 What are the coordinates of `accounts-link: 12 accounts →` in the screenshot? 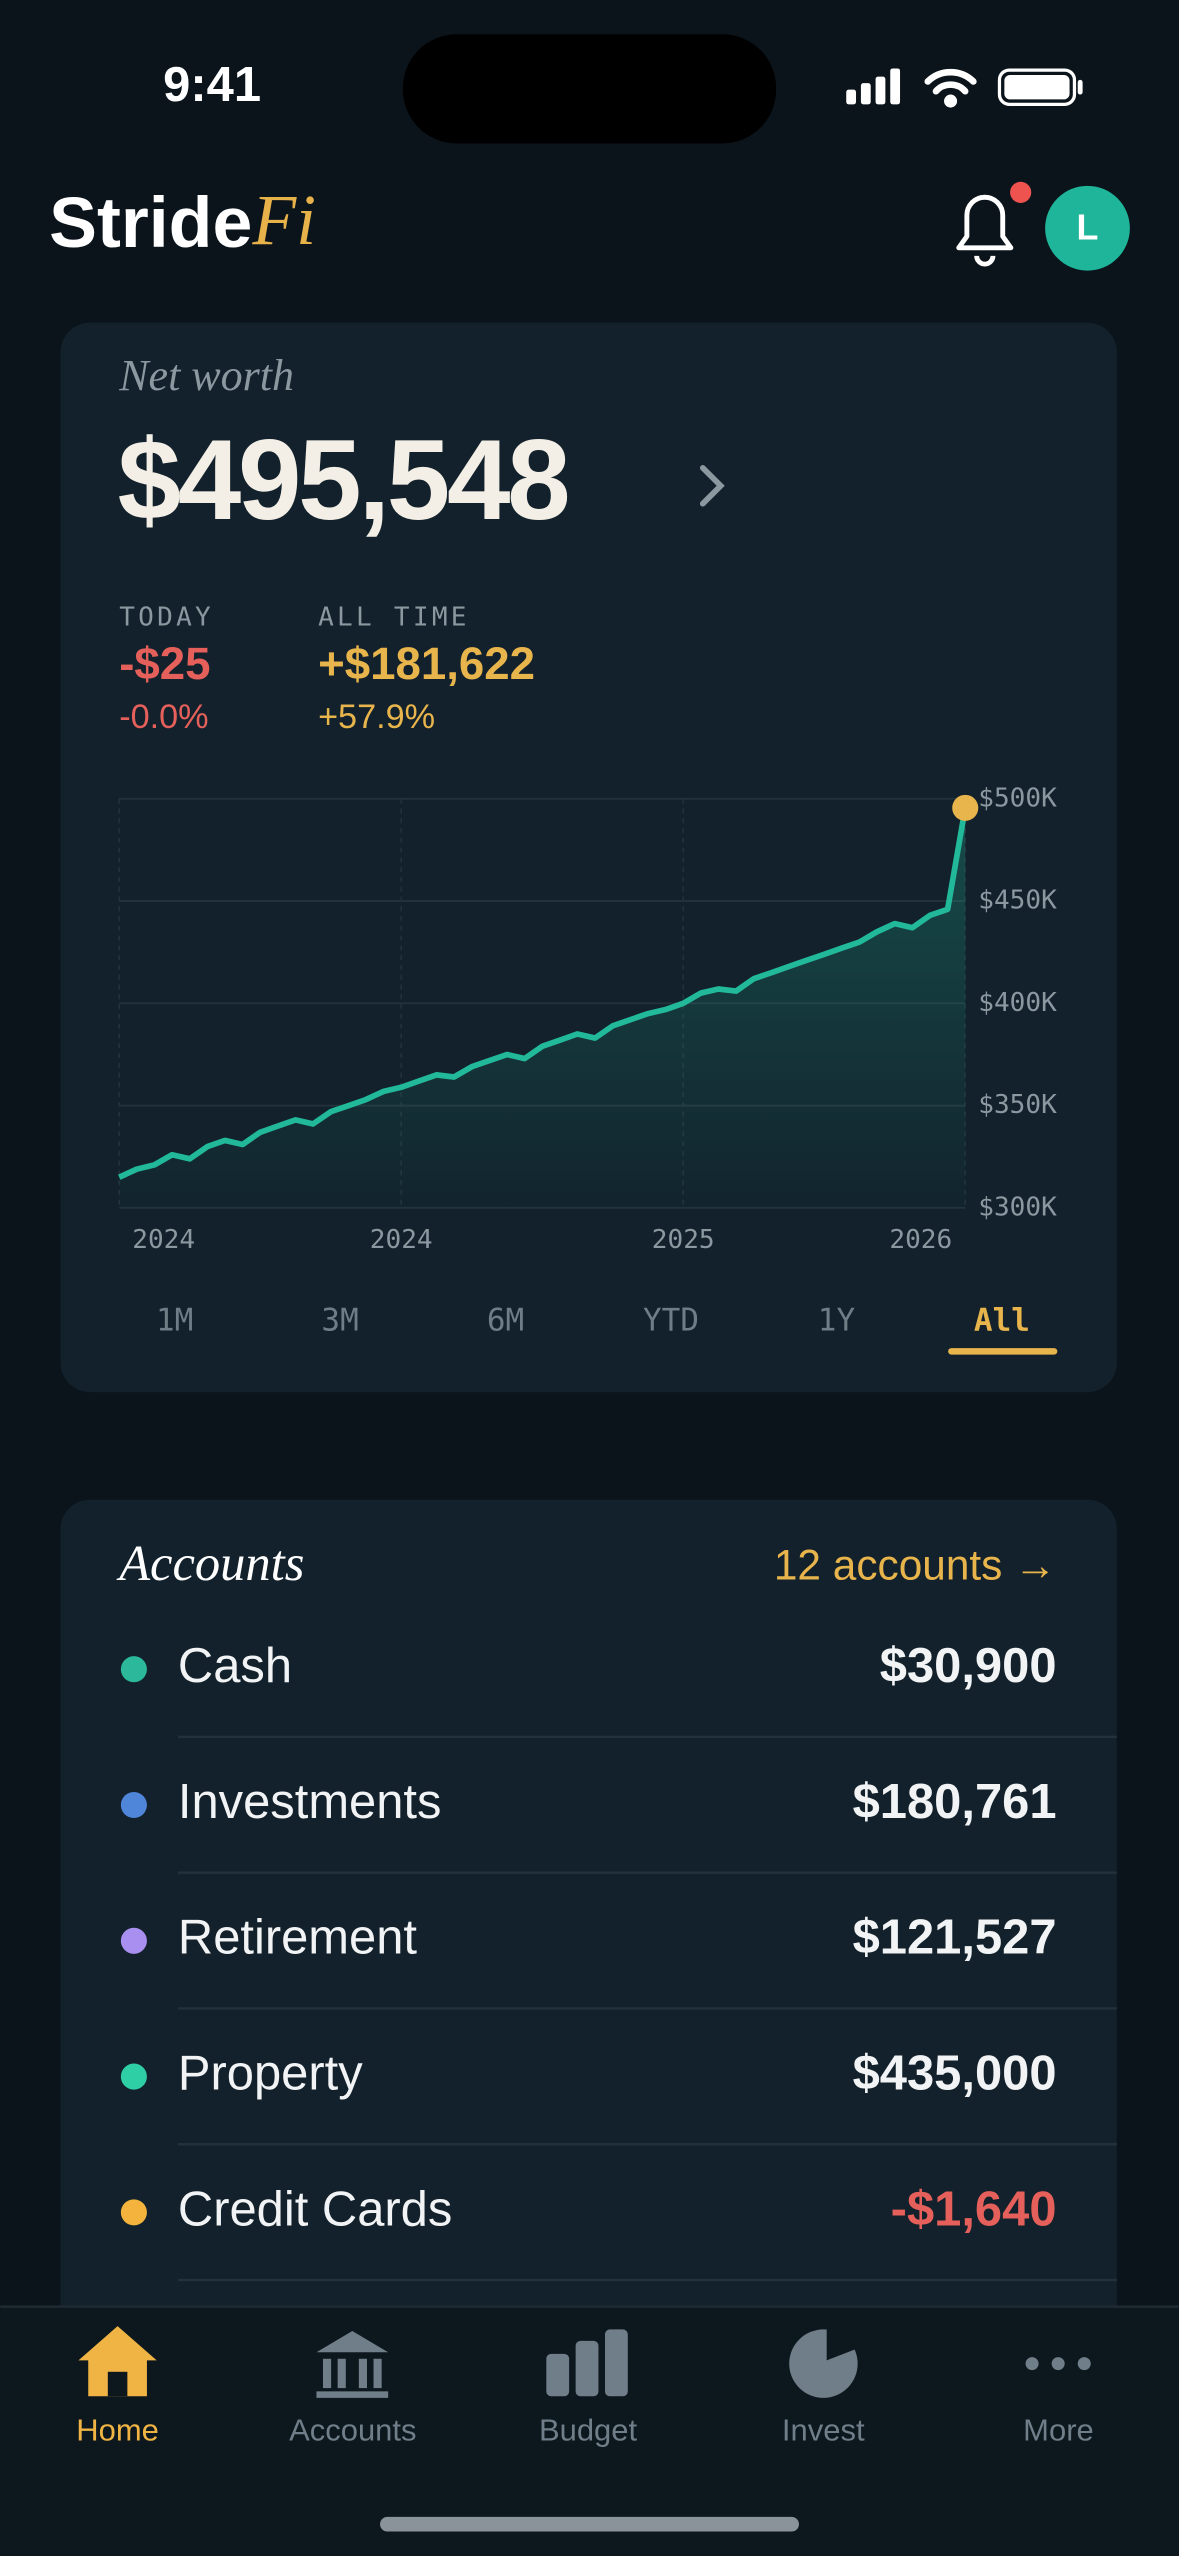 It's located at (915, 1564).